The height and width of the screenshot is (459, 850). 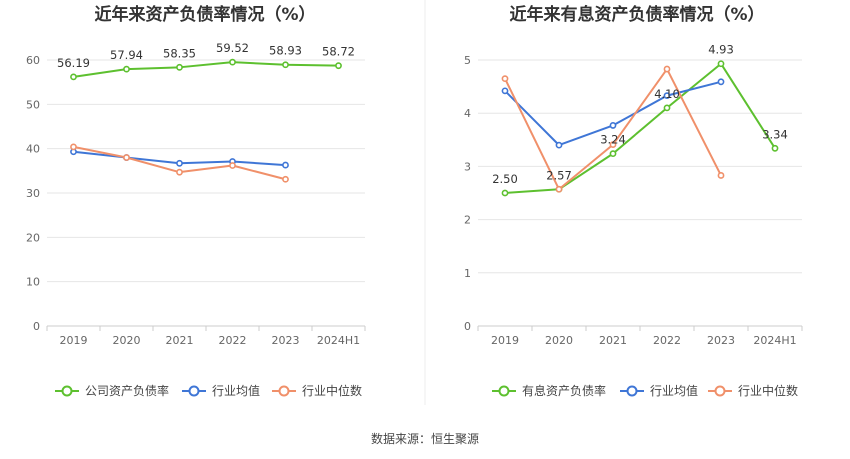 What do you see at coordinates (127, 390) in the screenshot?
I see `legend-label: 公司资产负债率` at bounding box center [127, 390].